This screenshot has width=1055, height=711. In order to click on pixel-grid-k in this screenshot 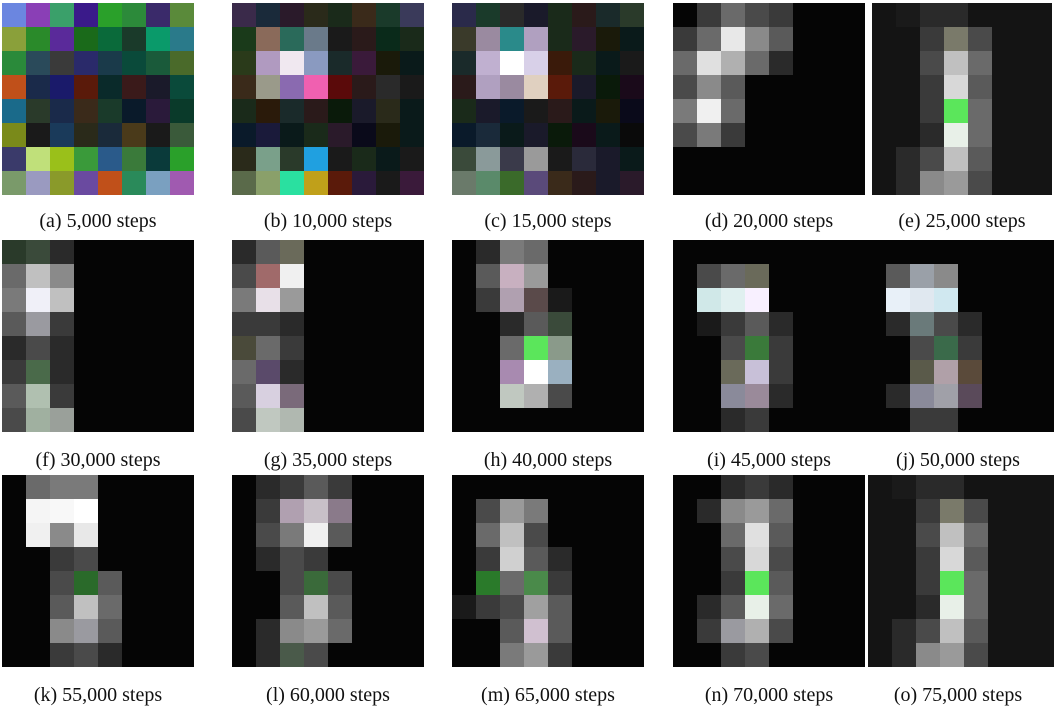, I will do `click(98, 571)`.